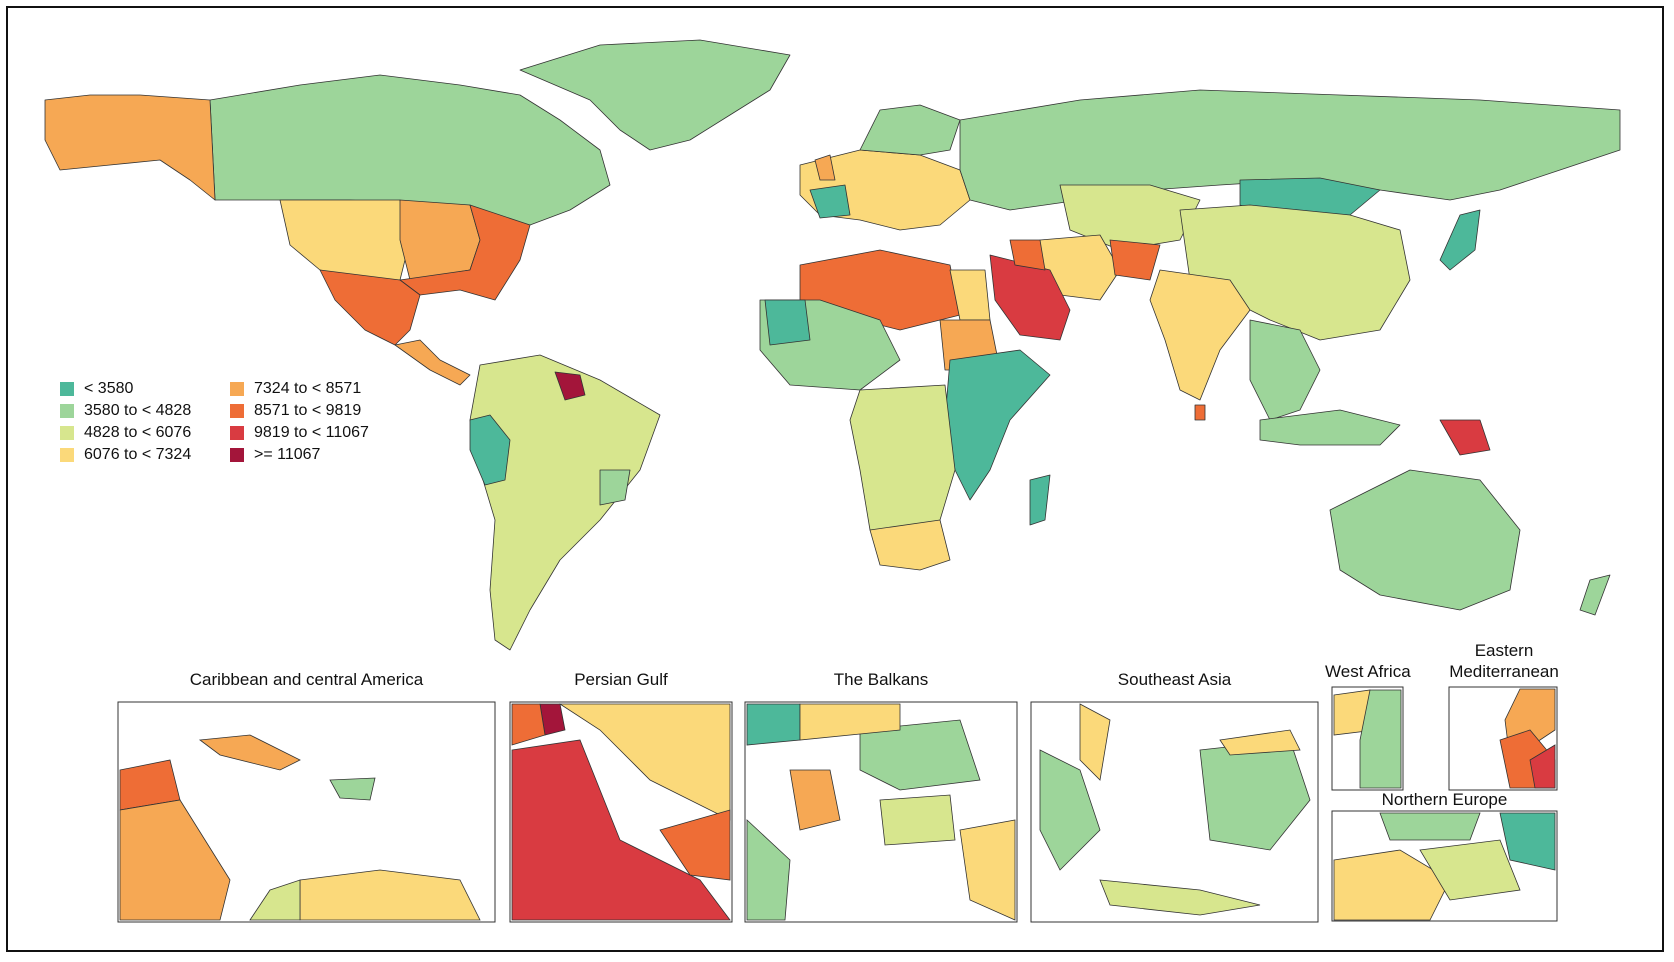 This screenshot has height=962, width=1674. I want to click on region-south-america, so click(565, 502).